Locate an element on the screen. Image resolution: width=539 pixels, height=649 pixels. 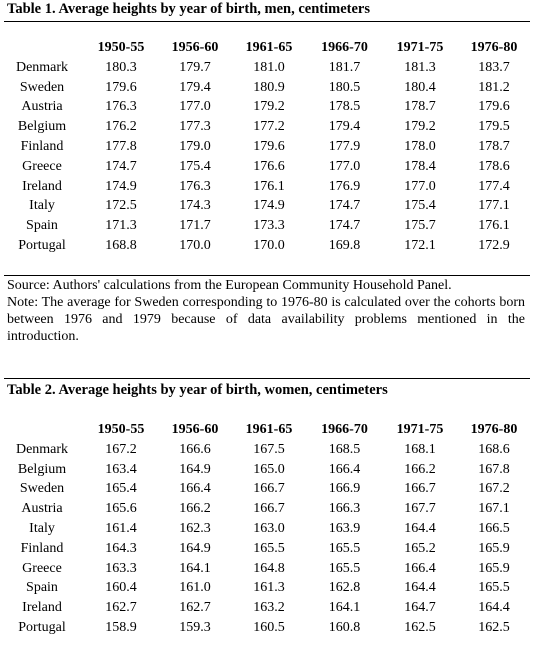
height-value-cell: 176.3 is located at coordinates (121, 107).